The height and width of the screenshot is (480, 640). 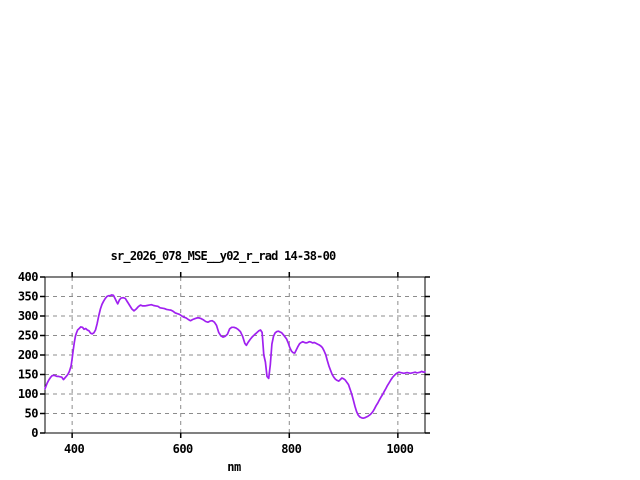 I want to click on x-tick-label: 1000, so click(x=399, y=449).